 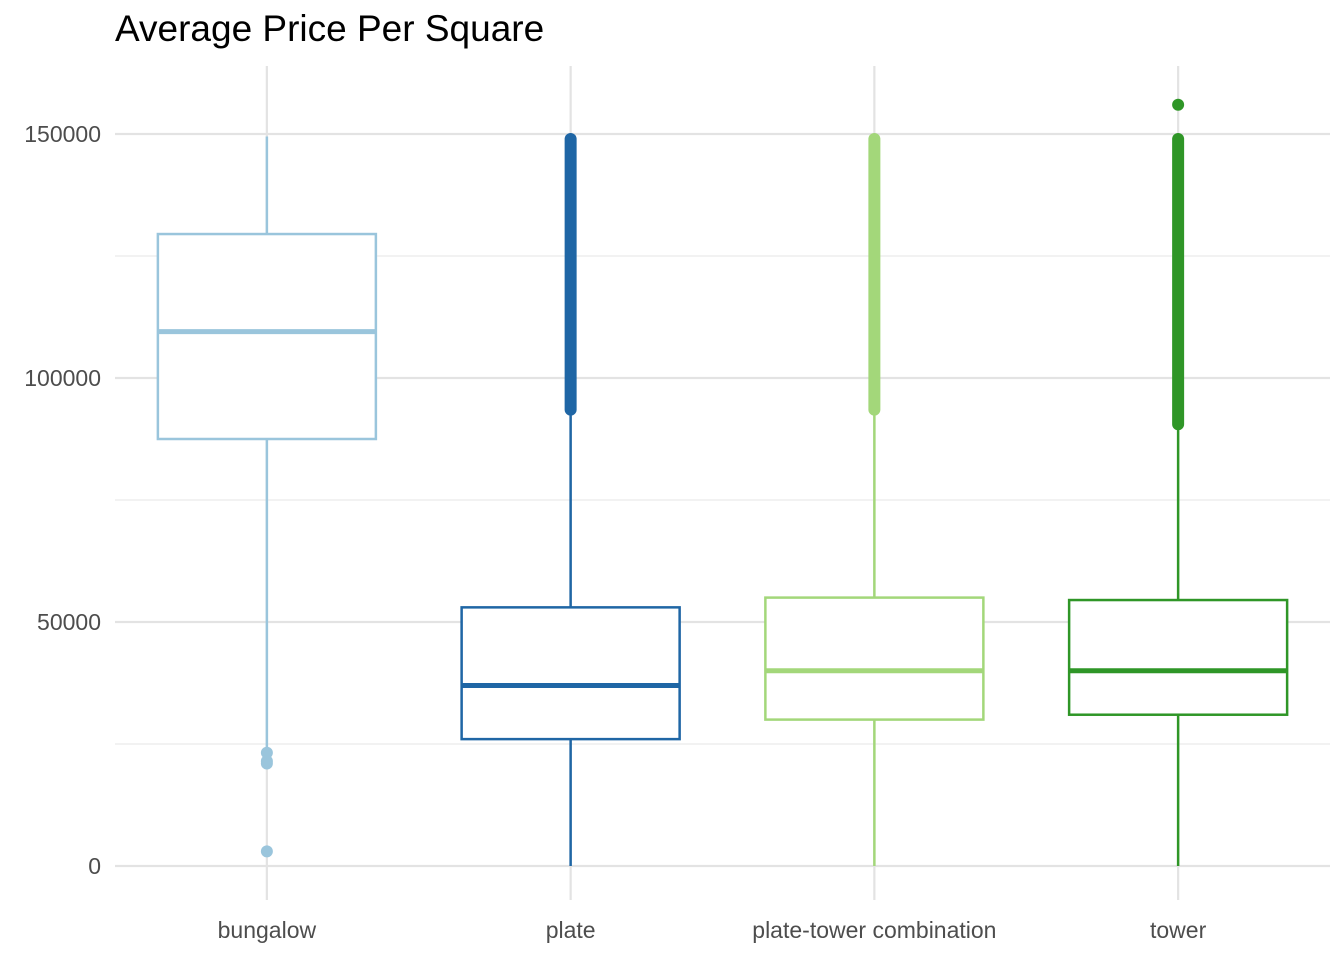 What do you see at coordinates (571, 930) in the screenshot?
I see `x-tick-label: plate` at bounding box center [571, 930].